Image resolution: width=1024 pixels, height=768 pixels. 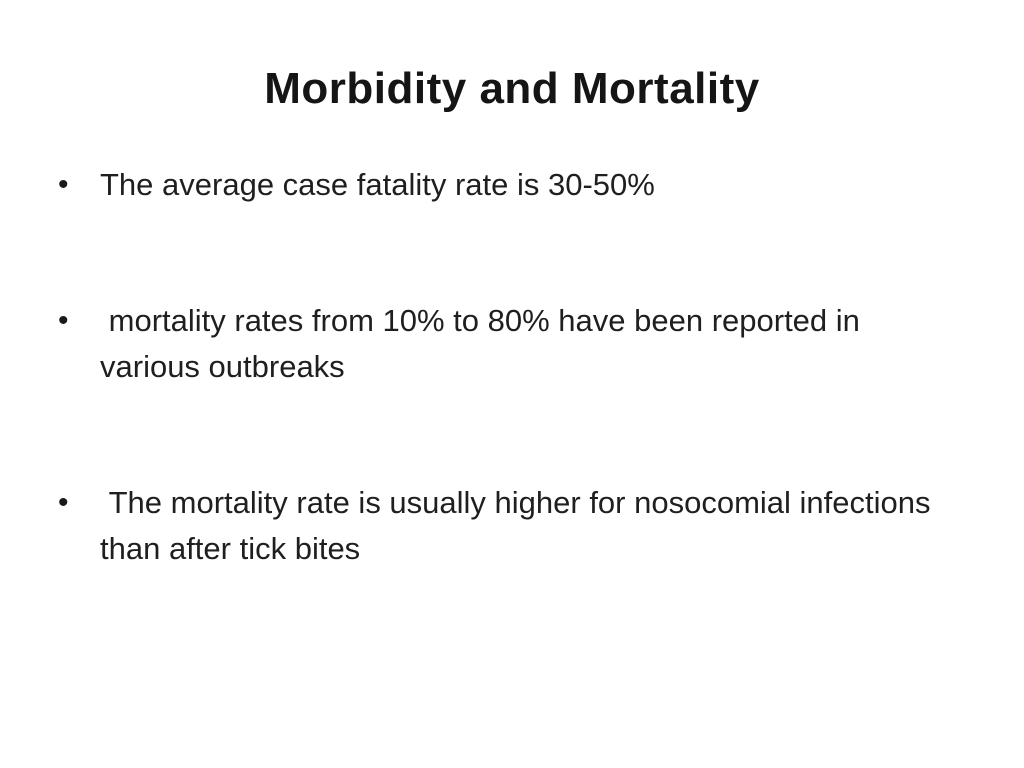 I want to click on slide-title: Morbidity and Mortality, so click(x=512, y=88).